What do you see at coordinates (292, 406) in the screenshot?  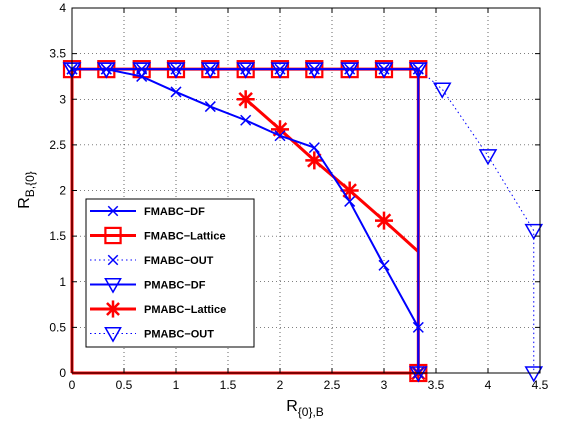 I see `x-axis-label-main: R` at bounding box center [292, 406].